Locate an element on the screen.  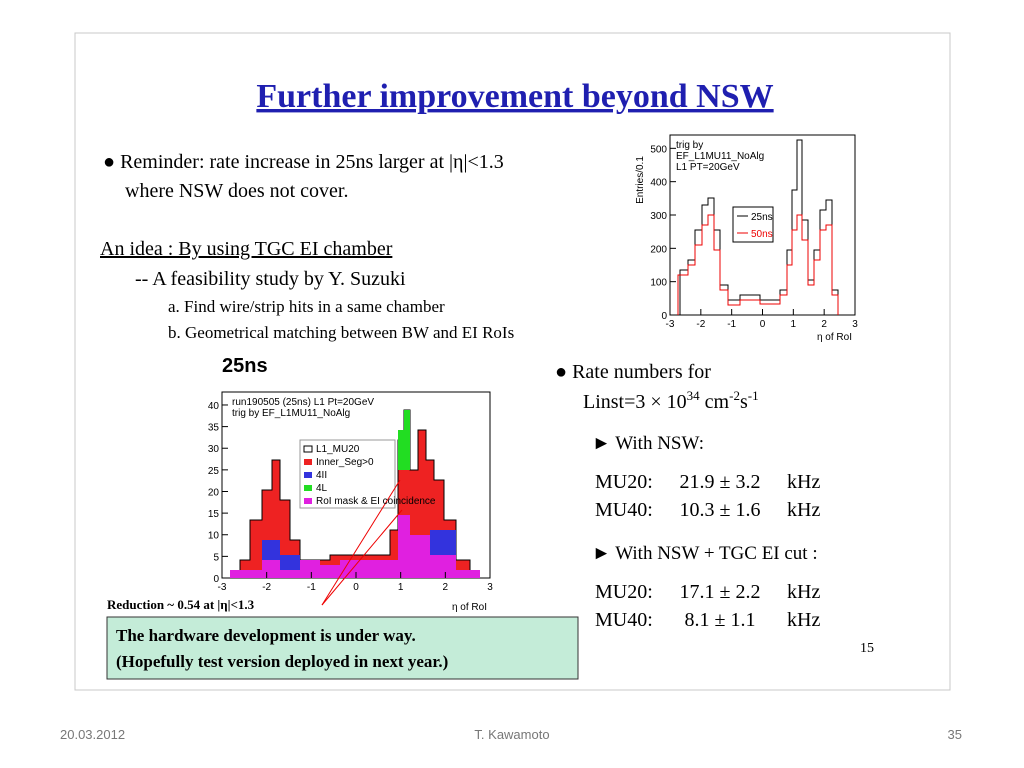
y-tick-label: 20 is located at coordinates (214, 492).